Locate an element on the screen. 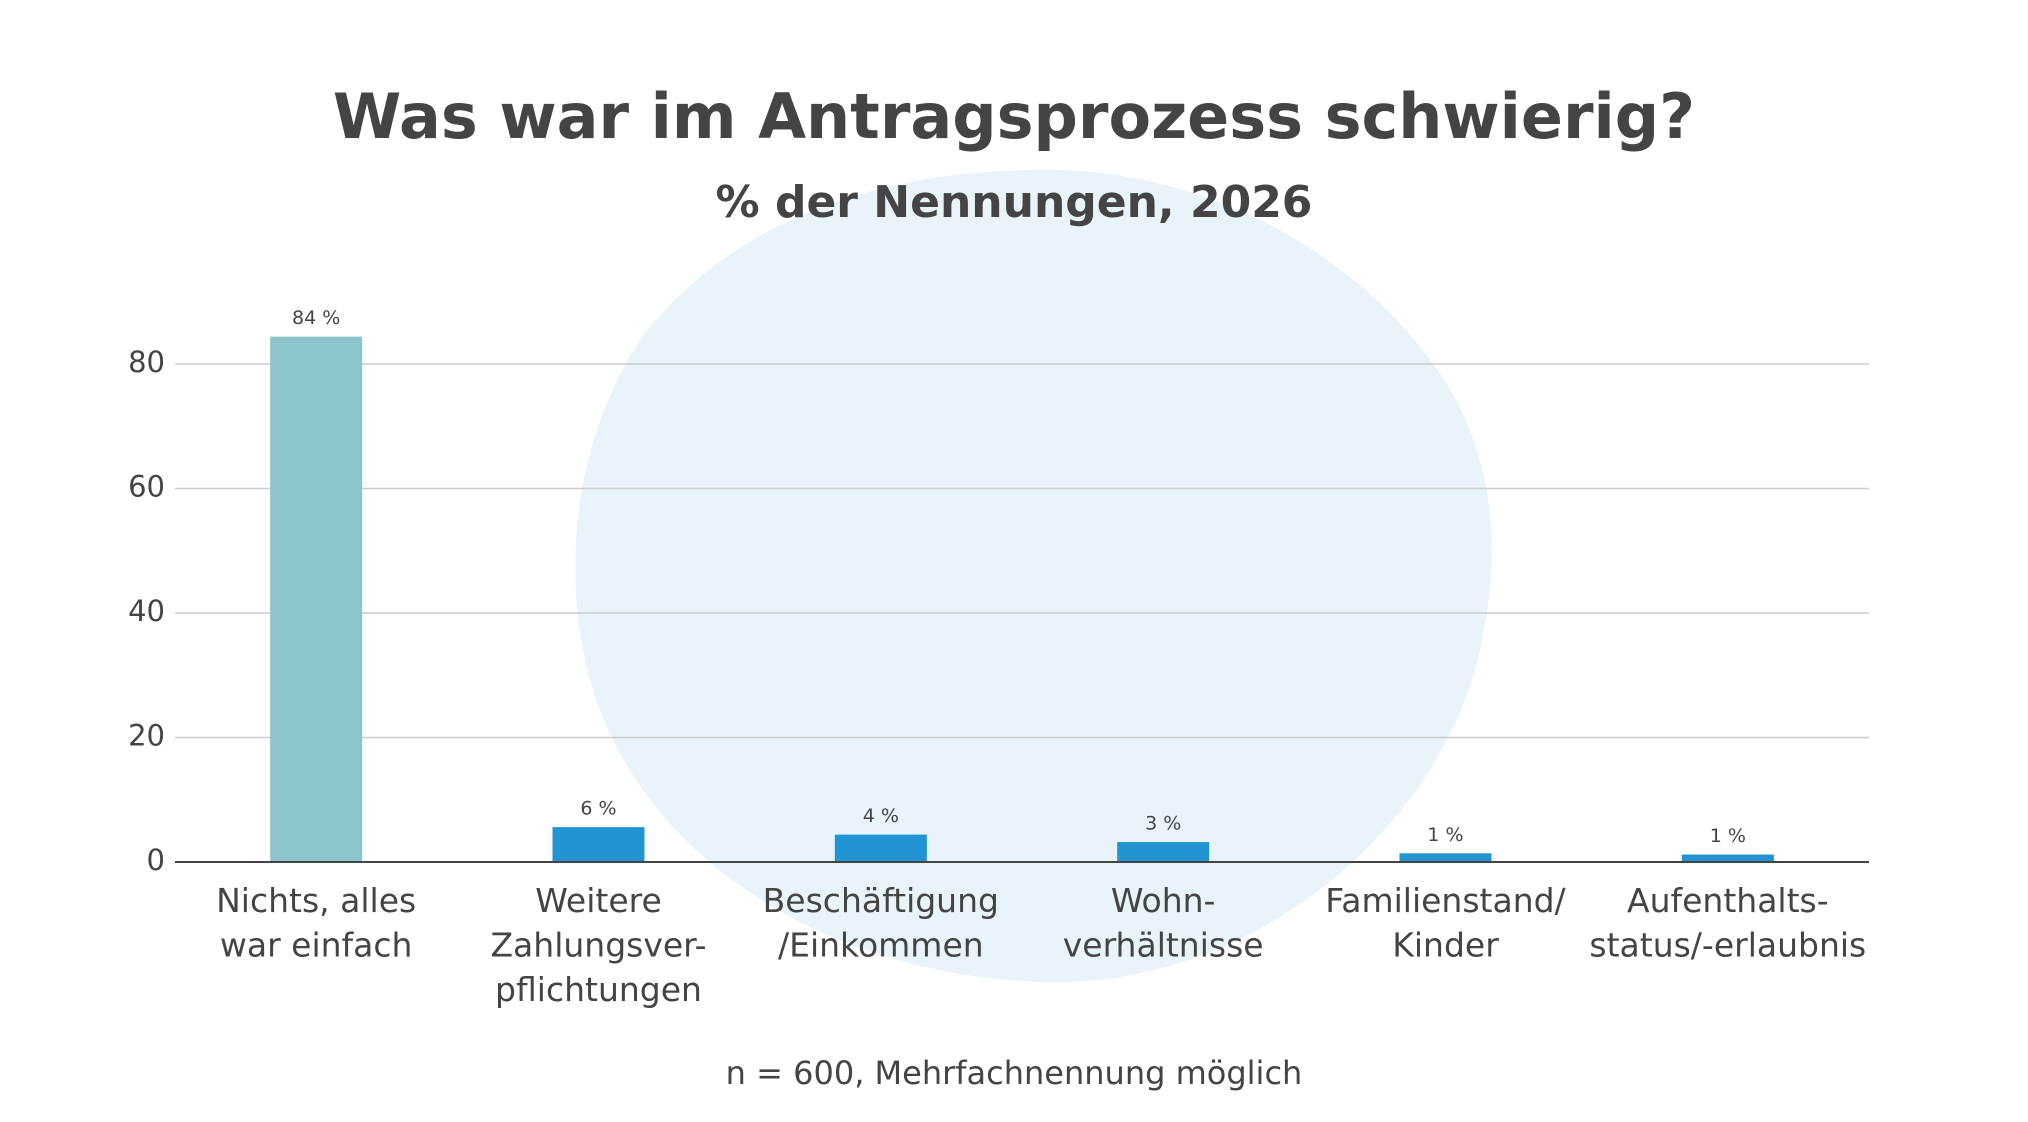 Image resolution: width=2028 pixels, height=1122 pixels. value-label: 84 % is located at coordinates (316, 318).